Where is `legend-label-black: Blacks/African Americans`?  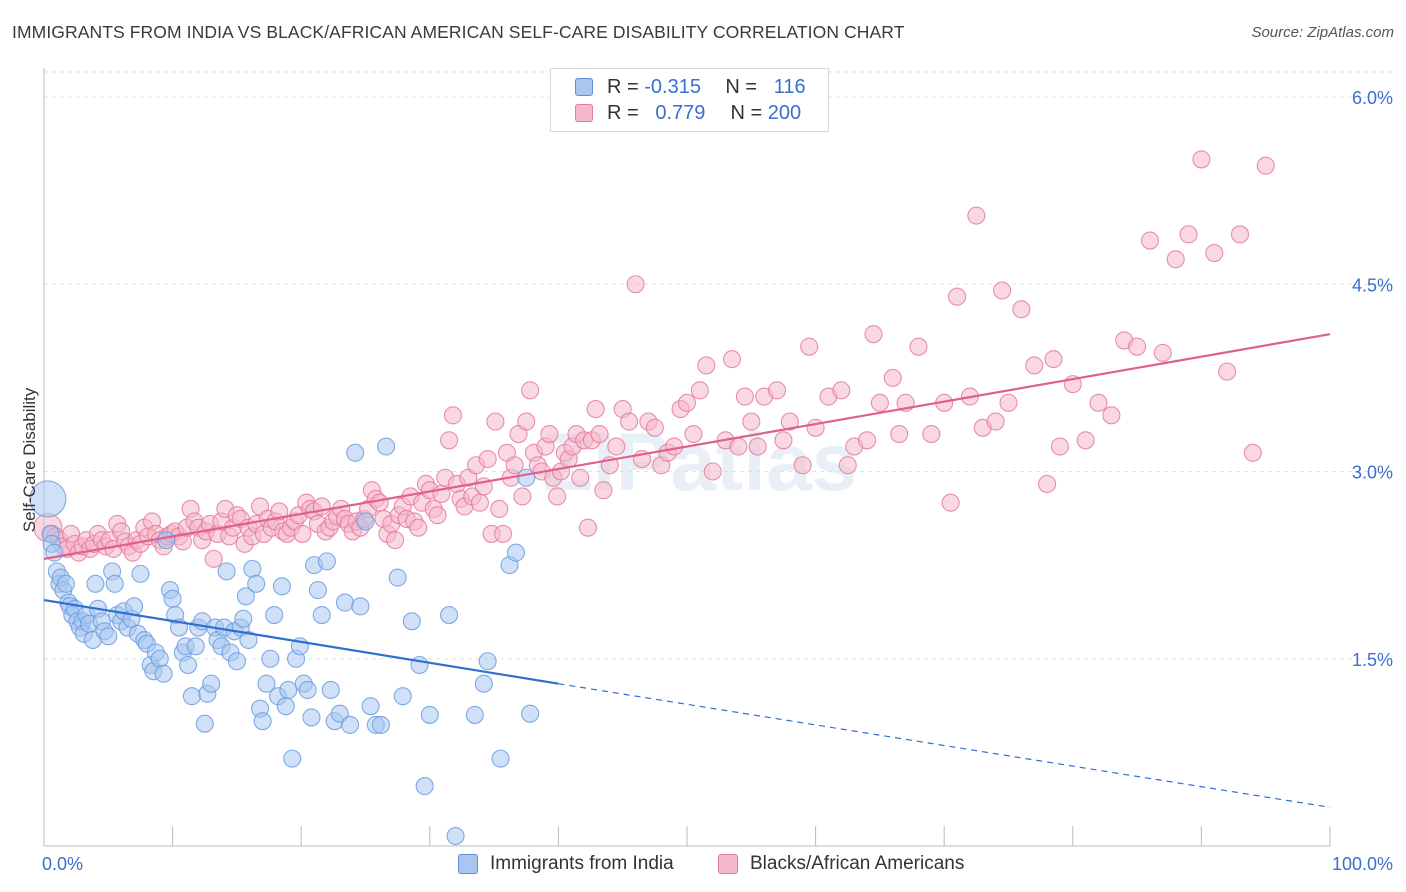
legend-label-black: Blacks/African Americans is located at coordinates (857, 863).